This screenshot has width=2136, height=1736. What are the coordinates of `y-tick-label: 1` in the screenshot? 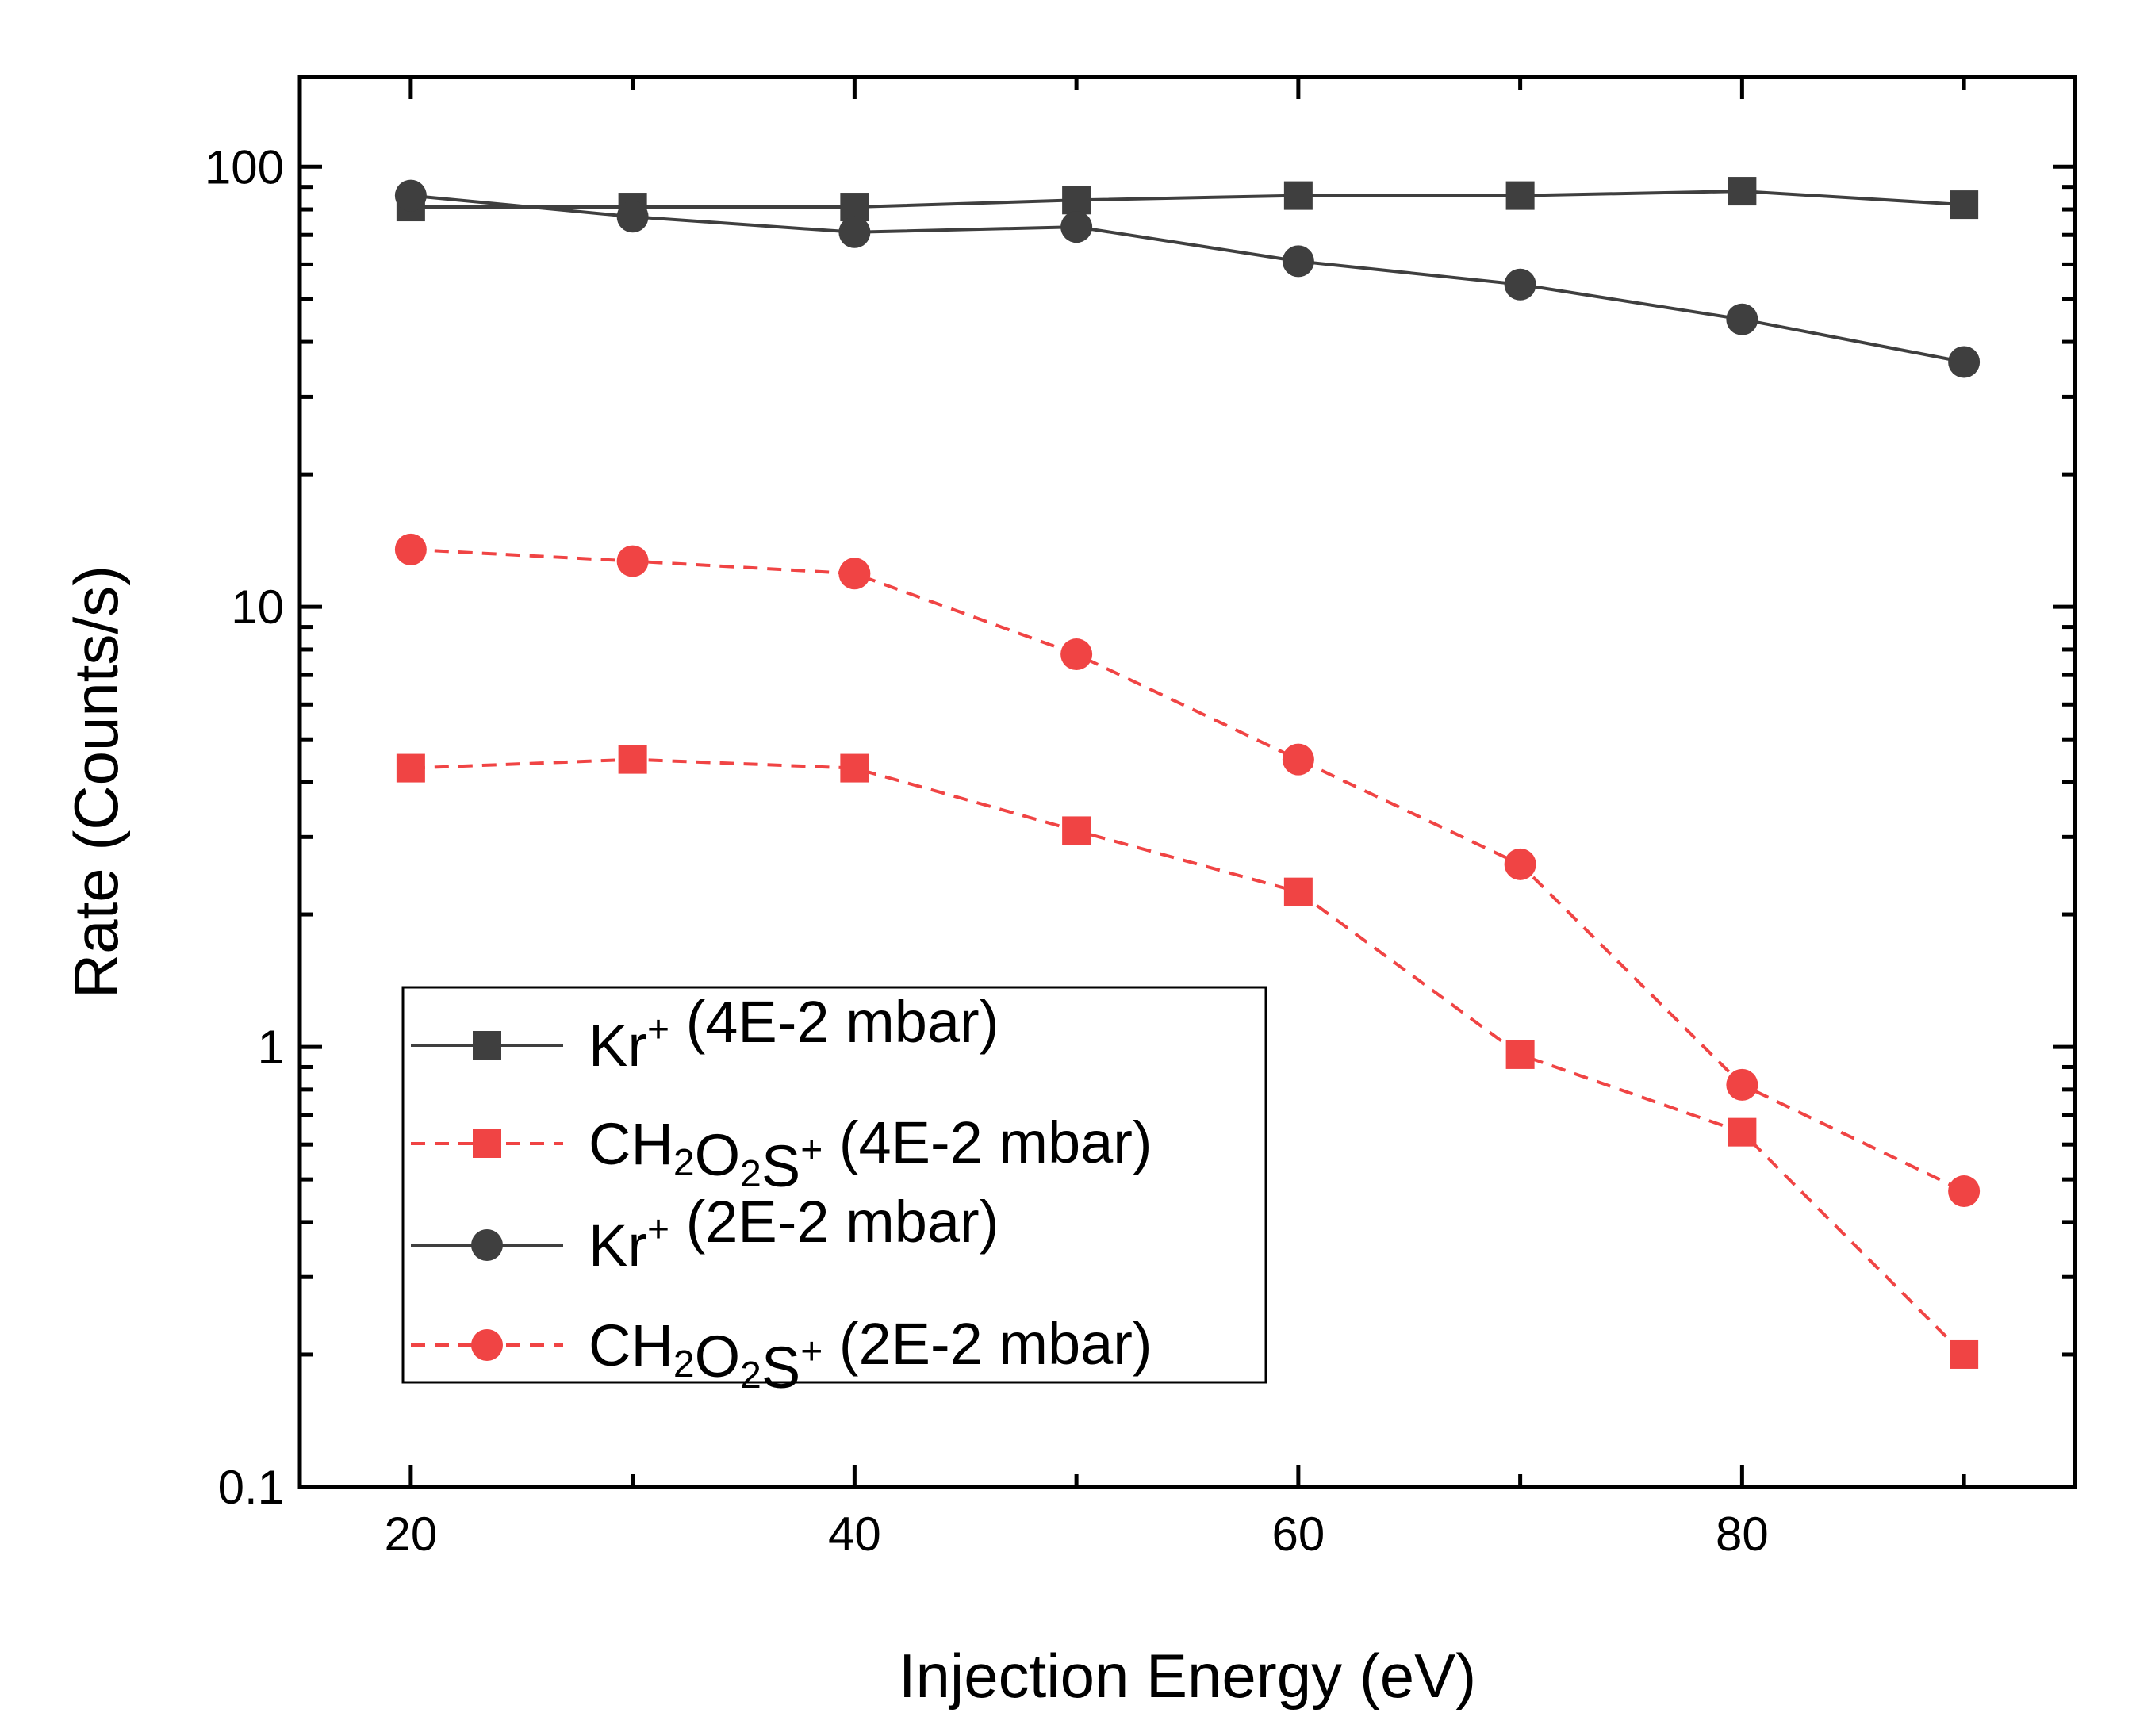 It's located at (271, 1047).